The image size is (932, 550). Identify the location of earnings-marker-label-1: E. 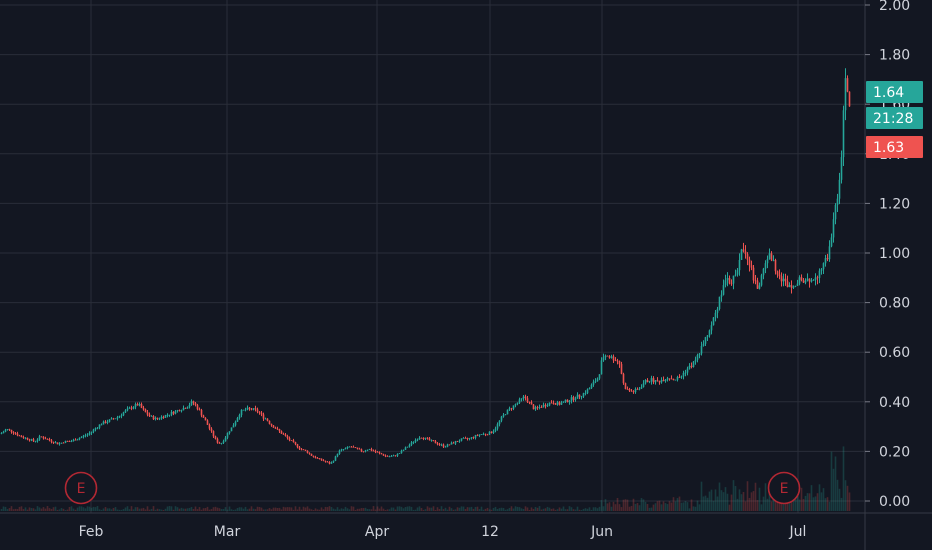
(784, 489).